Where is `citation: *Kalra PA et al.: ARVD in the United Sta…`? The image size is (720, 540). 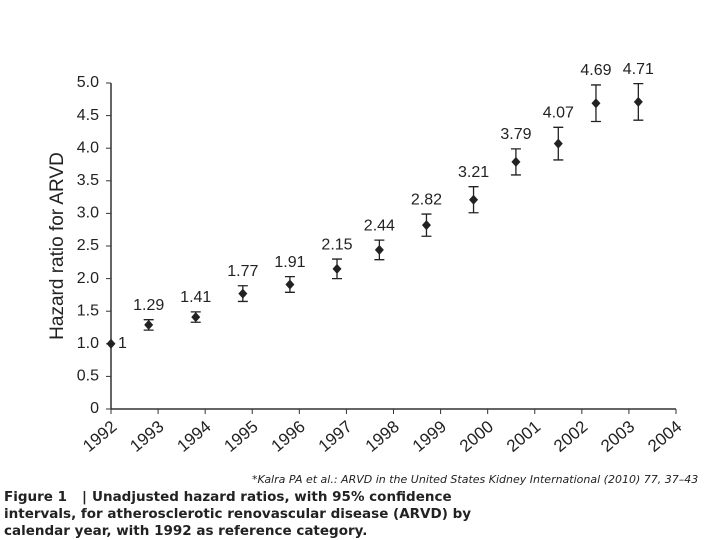
citation: *Kalra PA et al.: ARVD in the United Sta… is located at coordinates (475, 479).